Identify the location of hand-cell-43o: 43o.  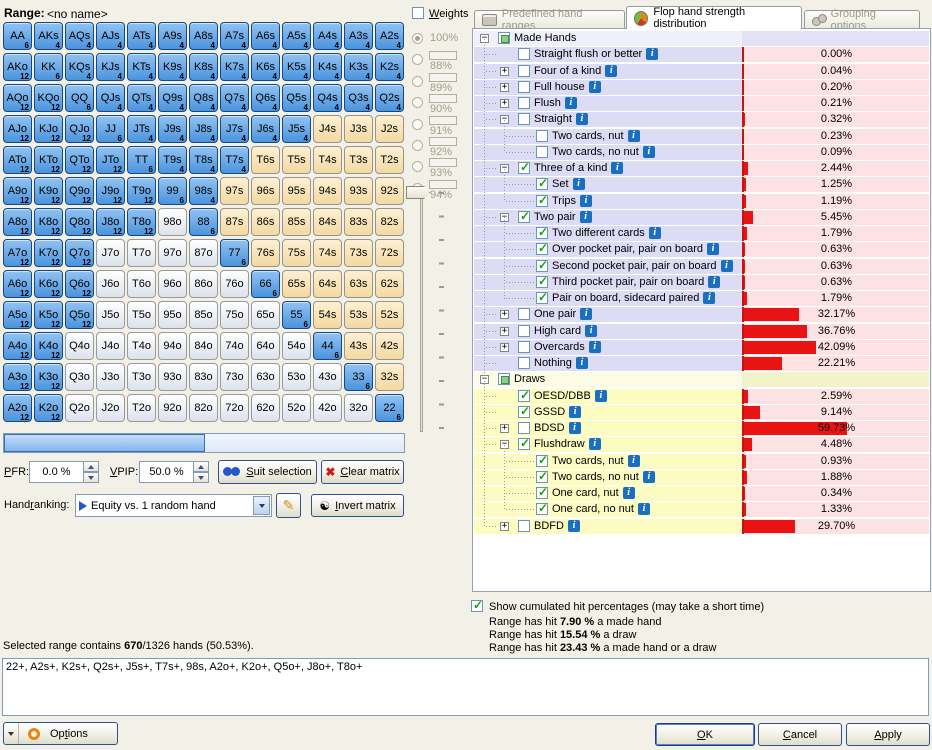
(327, 377).